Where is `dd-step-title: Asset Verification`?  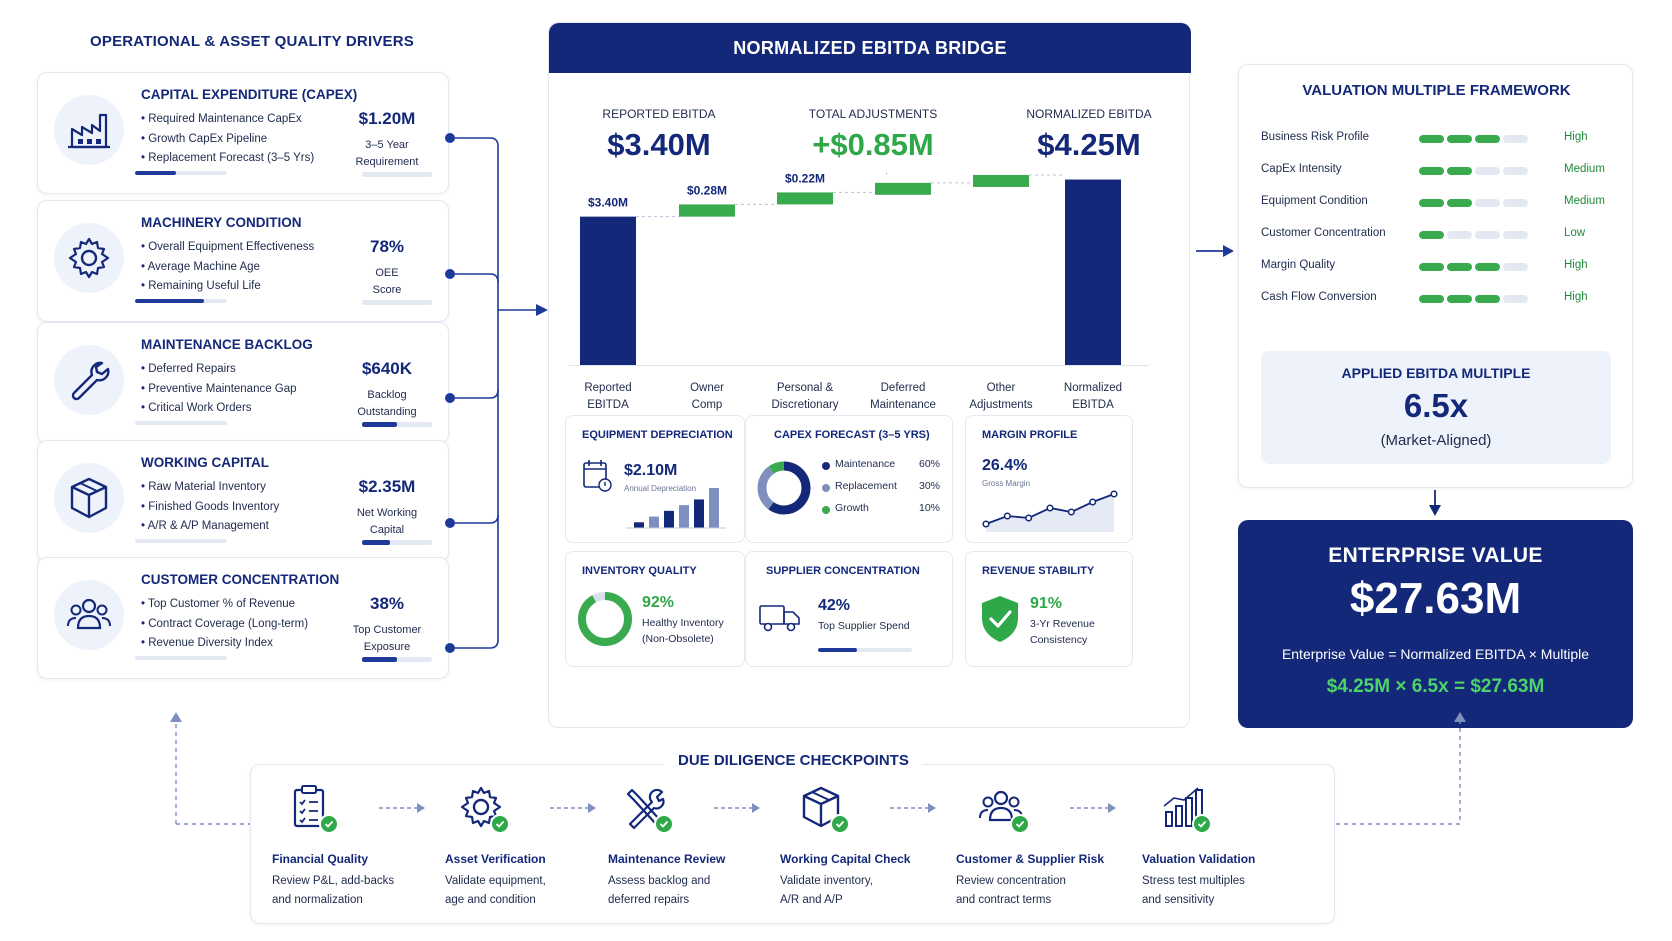 dd-step-title: Asset Verification is located at coordinates (495, 859).